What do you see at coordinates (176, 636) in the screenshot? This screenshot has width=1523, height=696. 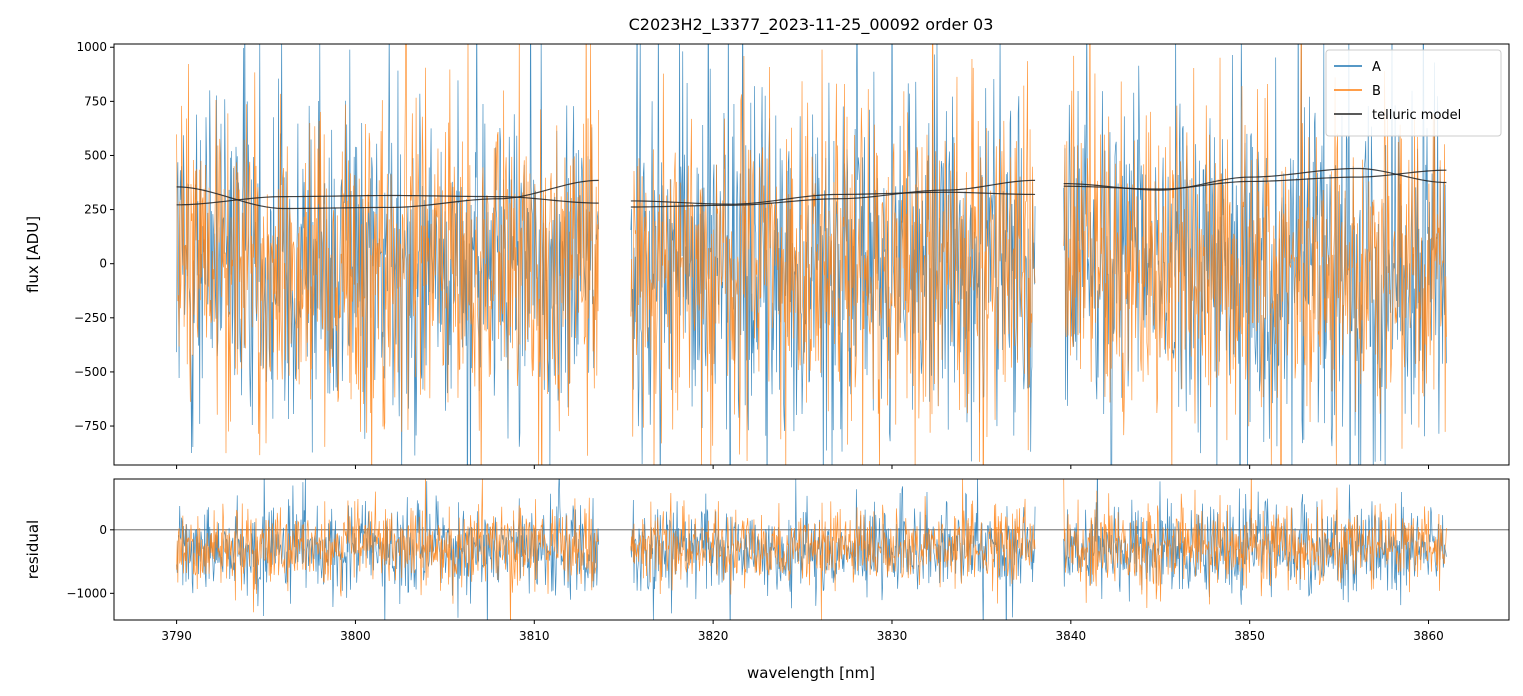 I see `x-tick-label-0: 3790` at bounding box center [176, 636].